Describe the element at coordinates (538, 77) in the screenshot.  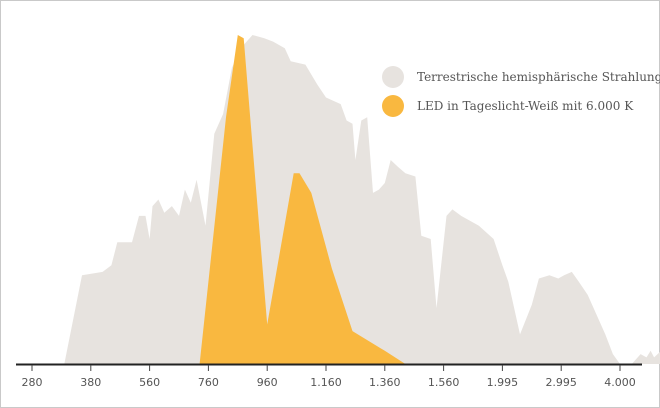
I see `legend-label-terrestrial: Terrestrische hemisphärische Strahlung` at that location.